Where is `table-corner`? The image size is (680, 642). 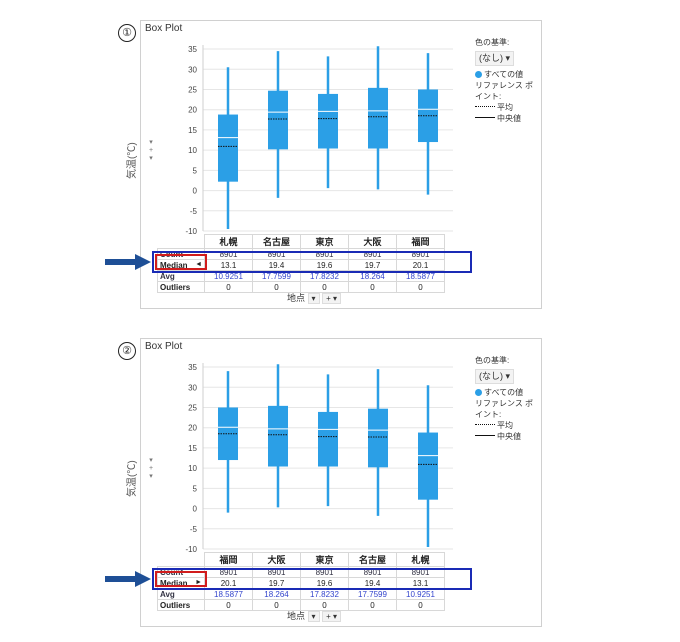 table-corner is located at coordinates (181, 241).